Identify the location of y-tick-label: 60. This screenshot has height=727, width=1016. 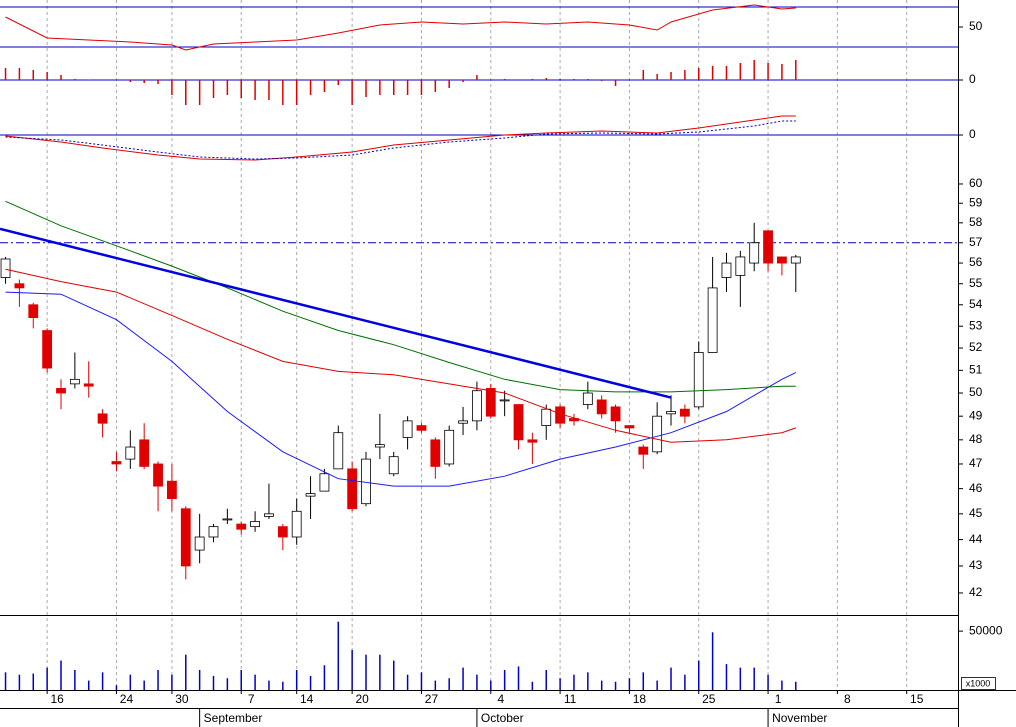
(976, 183).